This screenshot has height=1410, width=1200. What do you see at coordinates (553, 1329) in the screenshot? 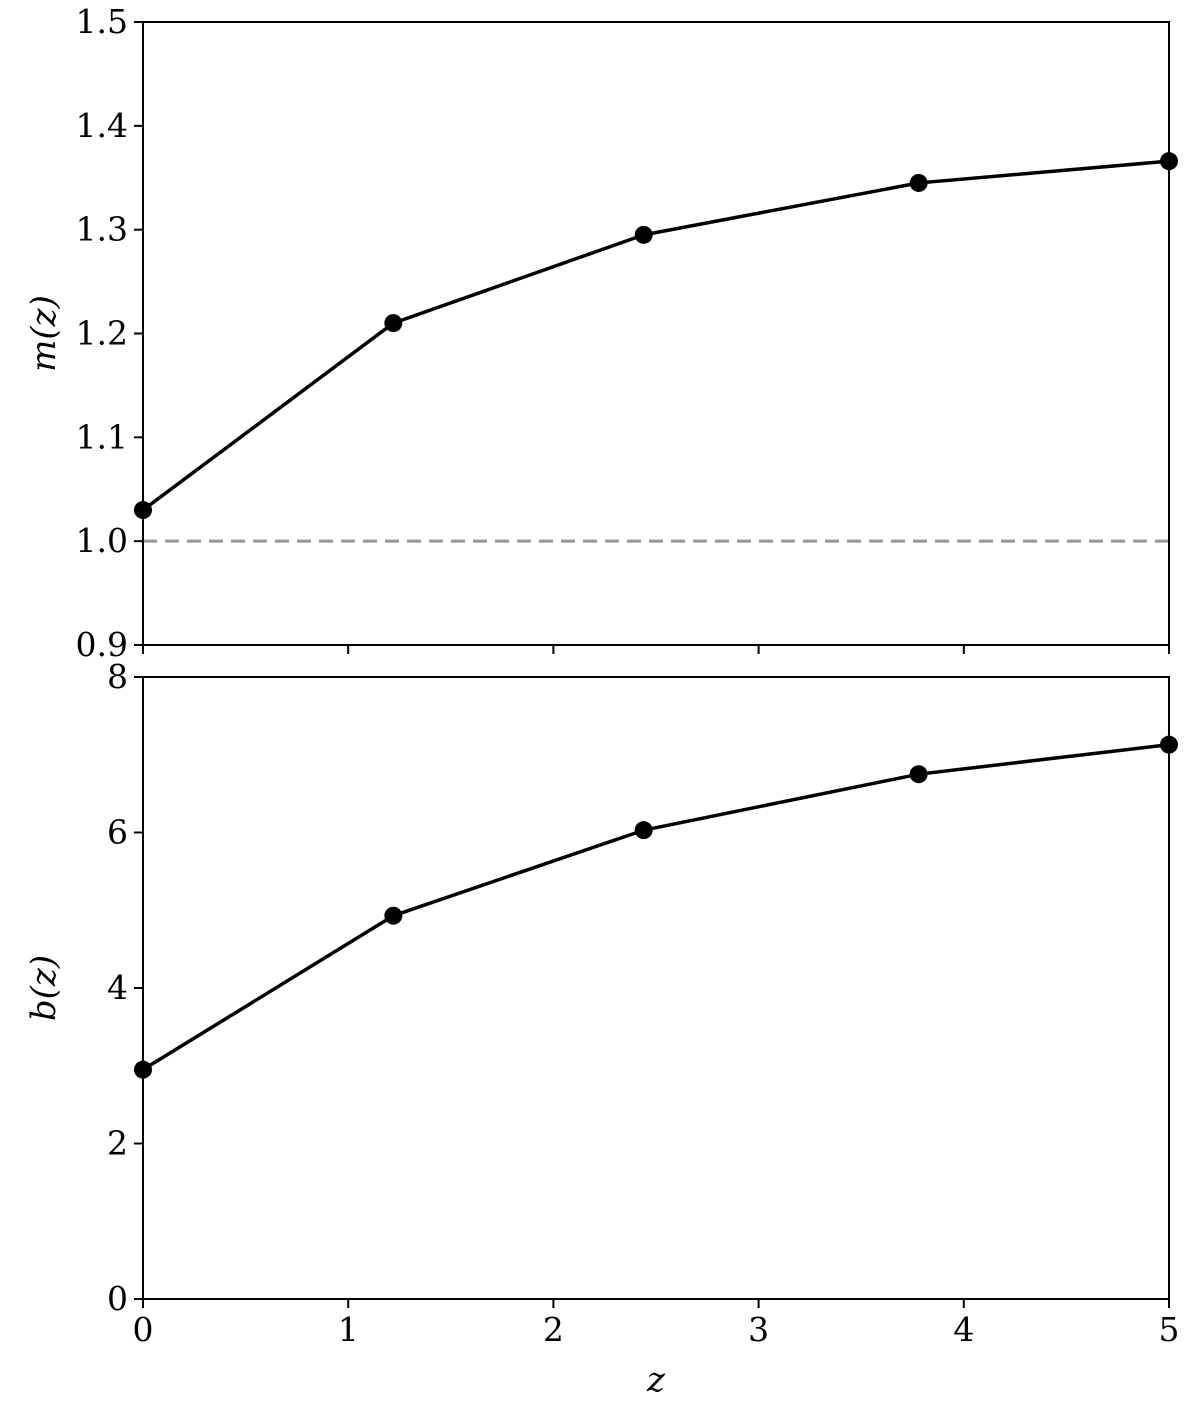
I see `x-tick-label: 2` at bounding box center [553, 1329].